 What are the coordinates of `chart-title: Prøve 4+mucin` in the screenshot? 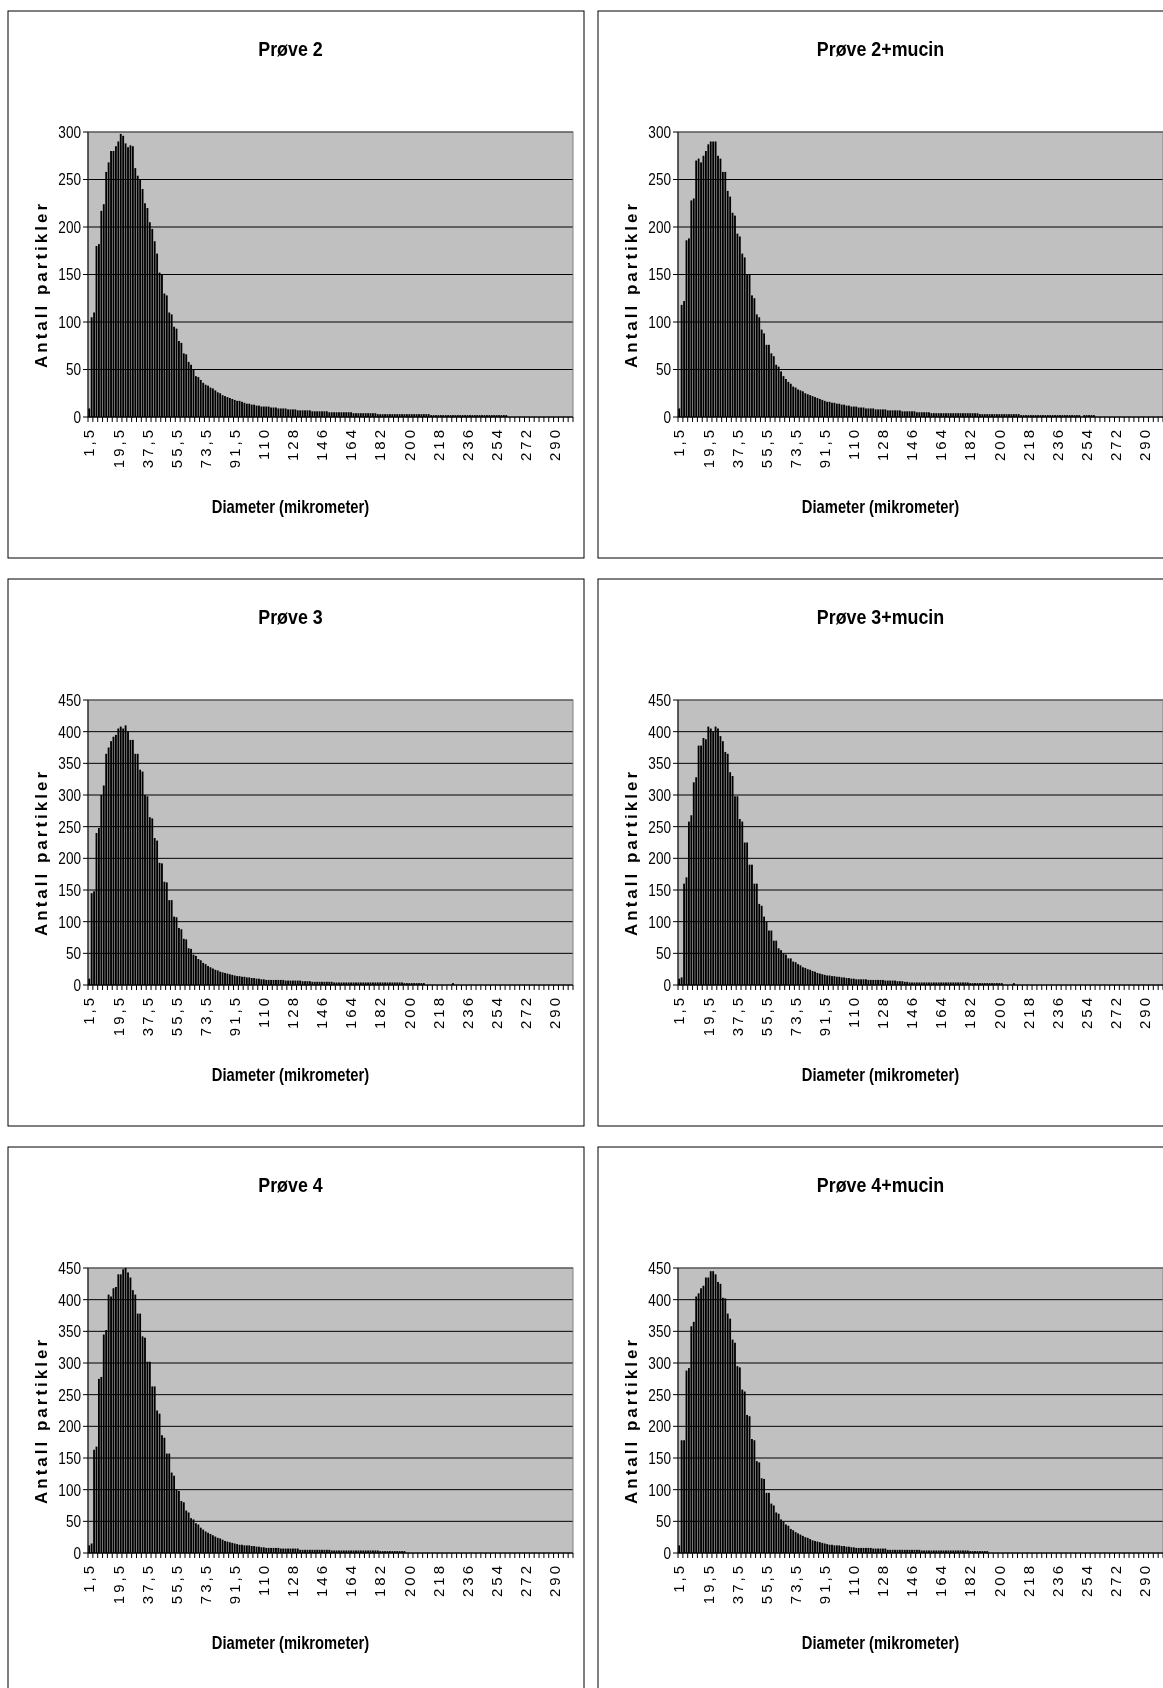 It's located at (880, 1184).